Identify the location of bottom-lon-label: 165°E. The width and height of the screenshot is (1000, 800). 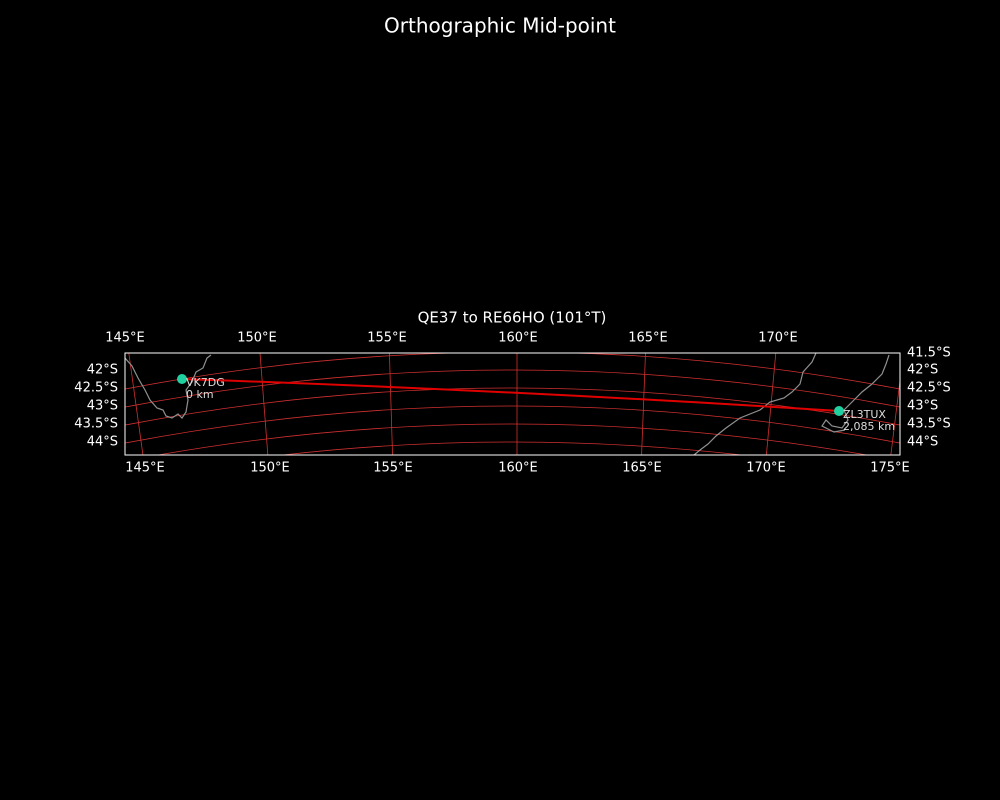
(642, 468).